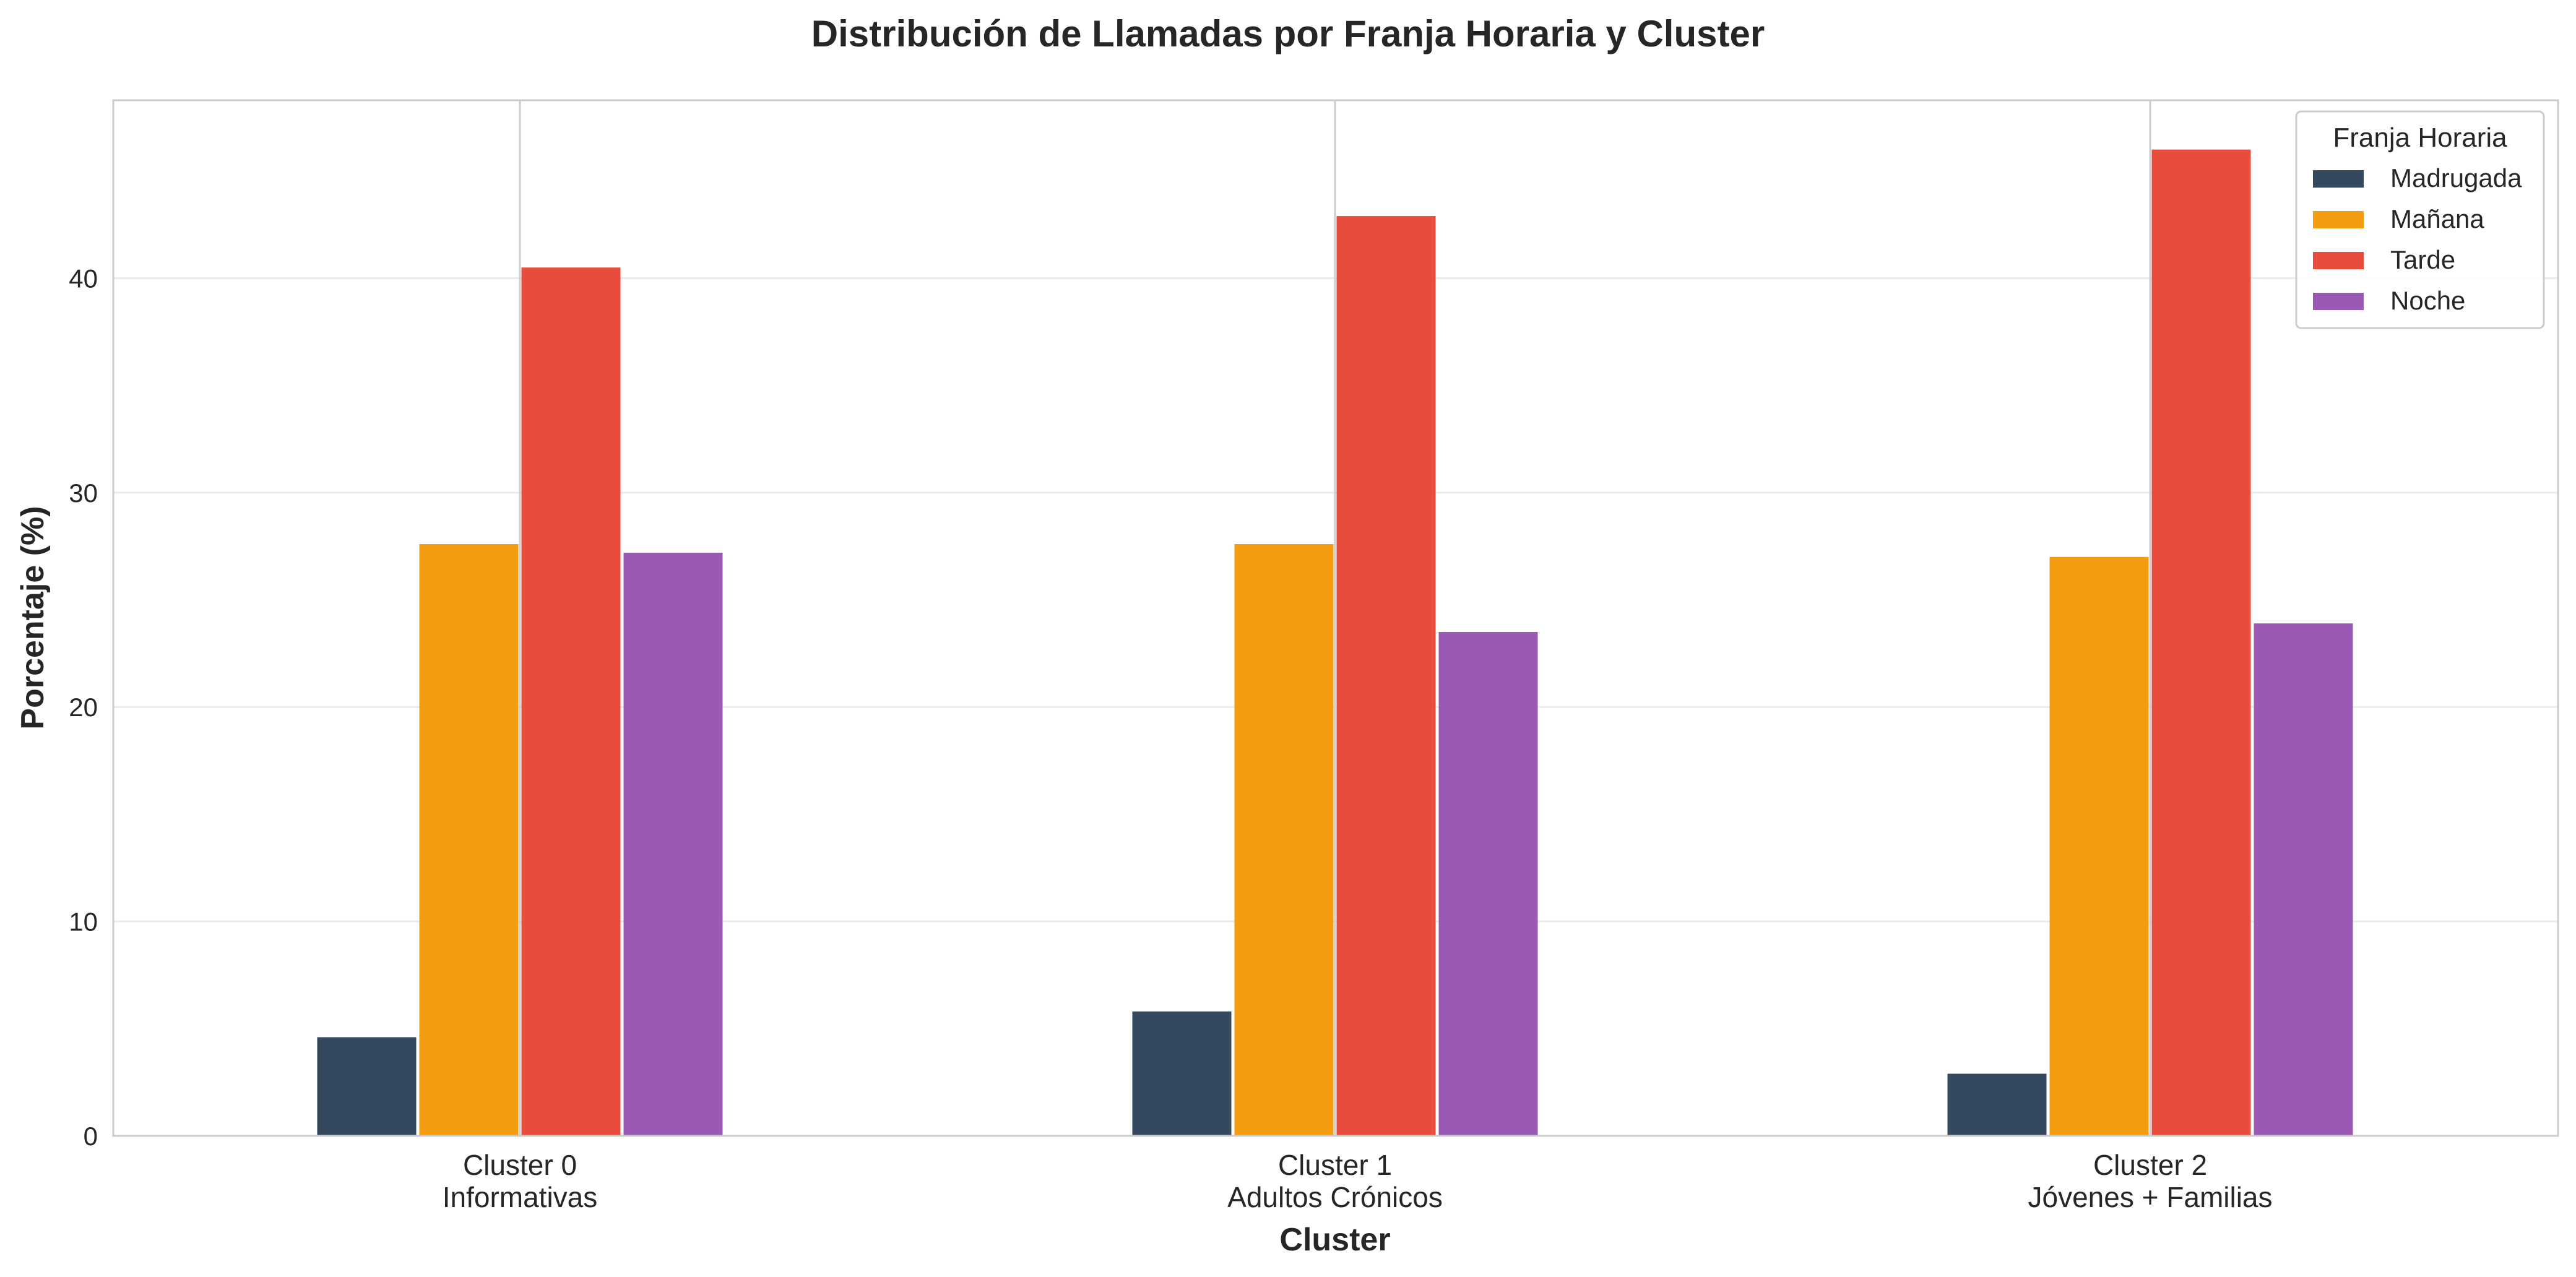  What do you see at coordinates (520, 1165) in the screenshot?
I see `x-tick-label: Cluster 0` at bounding box center [520, 1165].